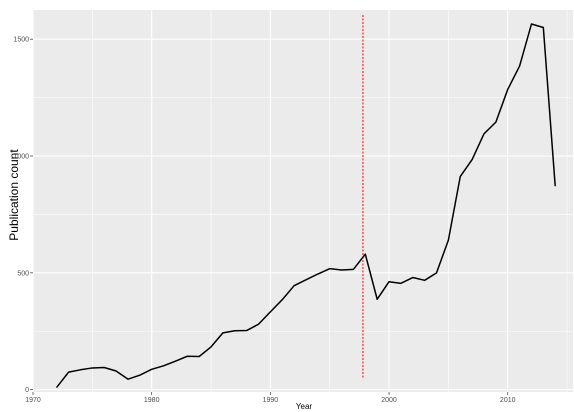 The image size is (574, 412). What do you see at coordinates (389, 400) in the screenshot?
I see `x-tick-label: 2000` at bounding box center [389, 400].